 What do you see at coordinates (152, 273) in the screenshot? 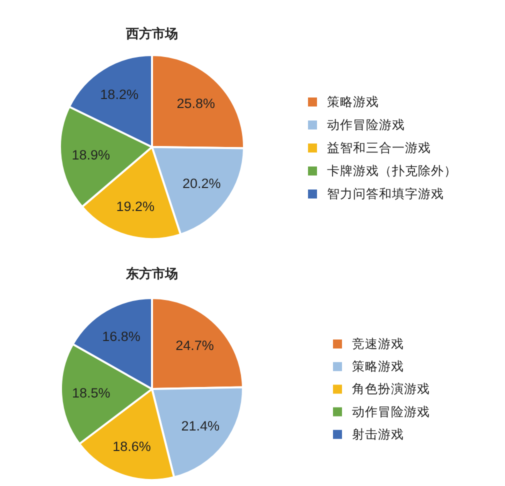
I see `title: 东方市场` at bounding box center [152, 273].